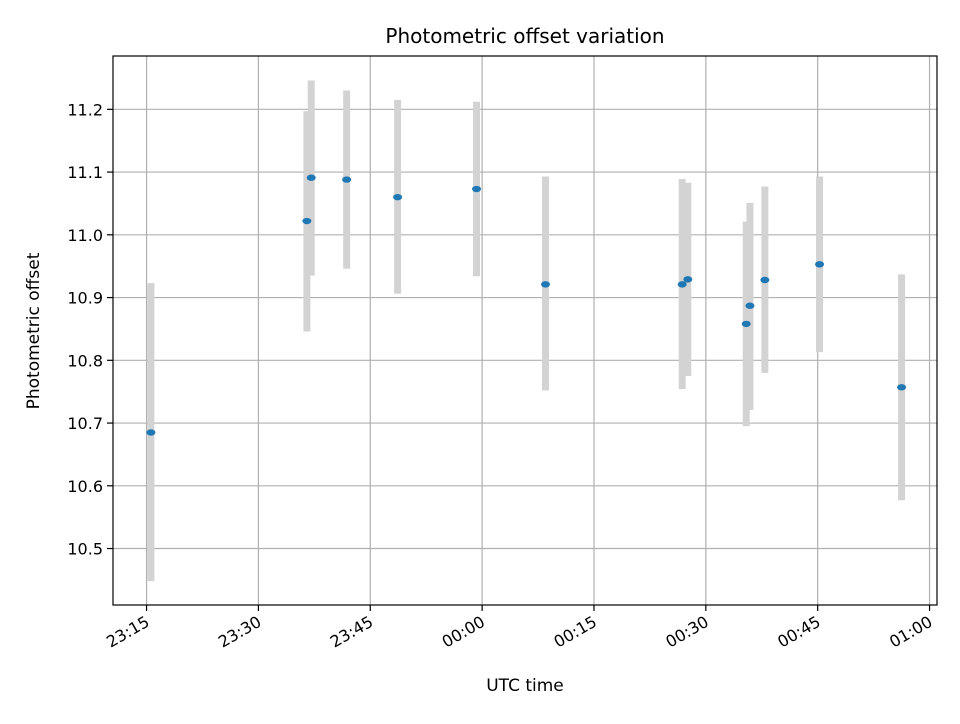  Describe the element at coordinates (34, 330) in the screenshot. I see `y-axis-title: Photometric offset` at that location.